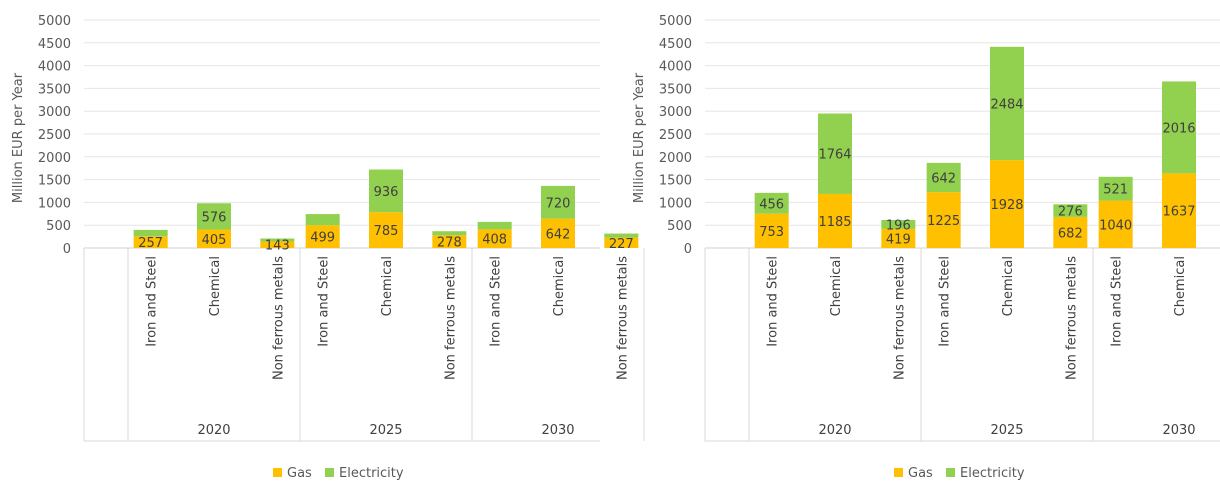 This screenshot has height=490, width=1220. I want to click on data-label-electricity: 196, so click(898, 225).